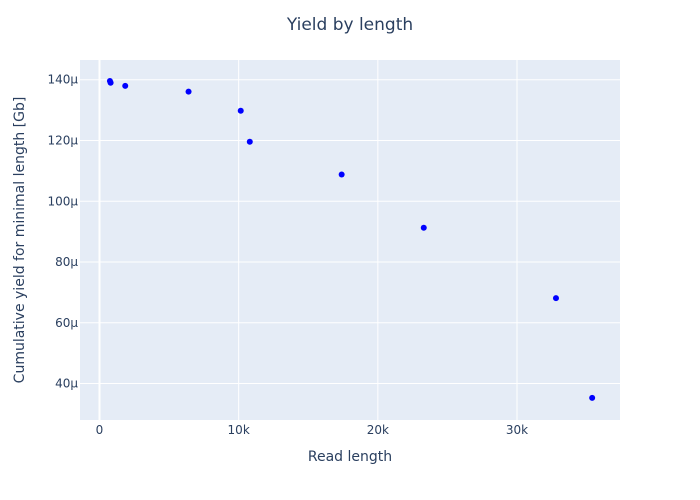  Describe the element at coordinates (517, 430) in the screenshot. I see `x-tick-label: 30k` at that location.